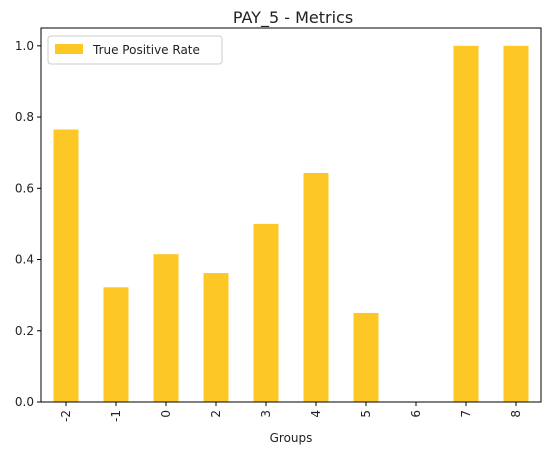  What do you see at coordinates (24, 260) in the screenshot?
I see `y-tick-label: 0.4` at bounding box center [24, 260].